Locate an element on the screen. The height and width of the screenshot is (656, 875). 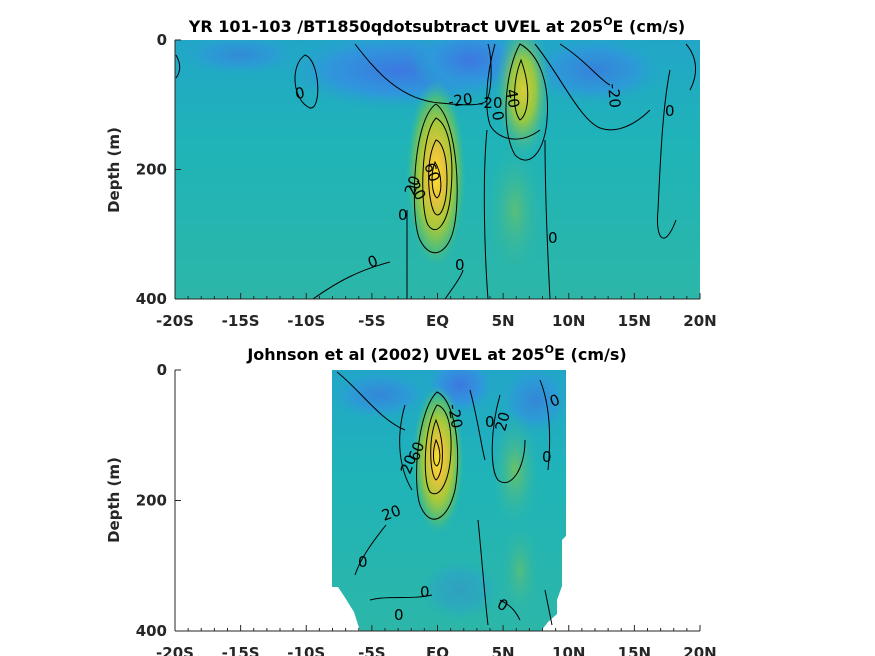
bottom-ylabel: Depth (m) is located at coordinates (114, 500).